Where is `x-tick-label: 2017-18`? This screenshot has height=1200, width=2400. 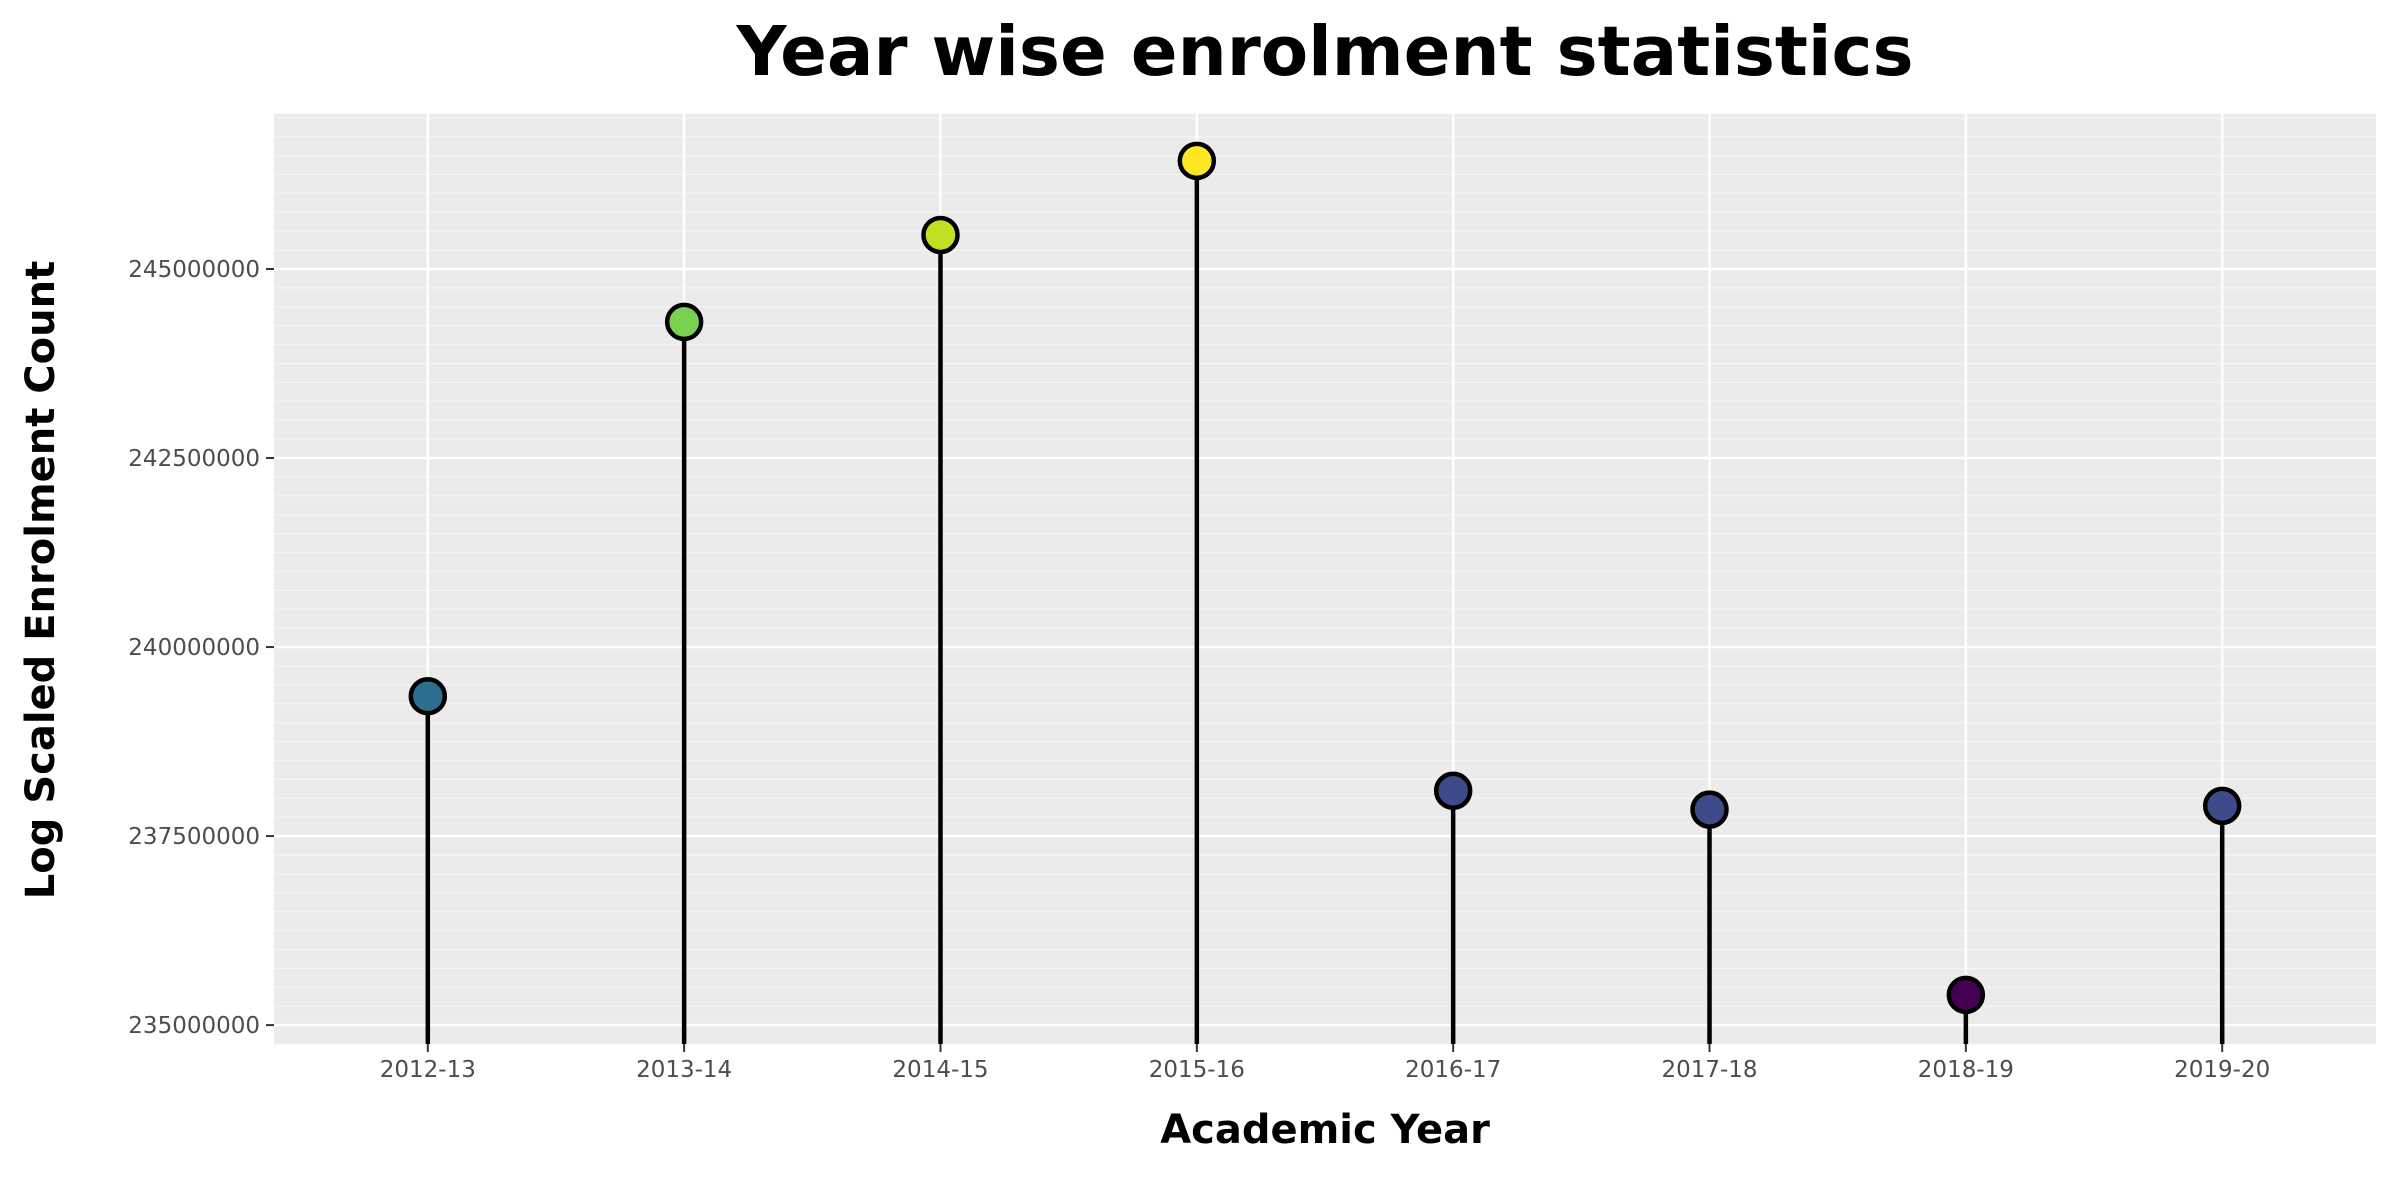 x-tick-label: 2017-18 is located at coordinates (1709, 1070).